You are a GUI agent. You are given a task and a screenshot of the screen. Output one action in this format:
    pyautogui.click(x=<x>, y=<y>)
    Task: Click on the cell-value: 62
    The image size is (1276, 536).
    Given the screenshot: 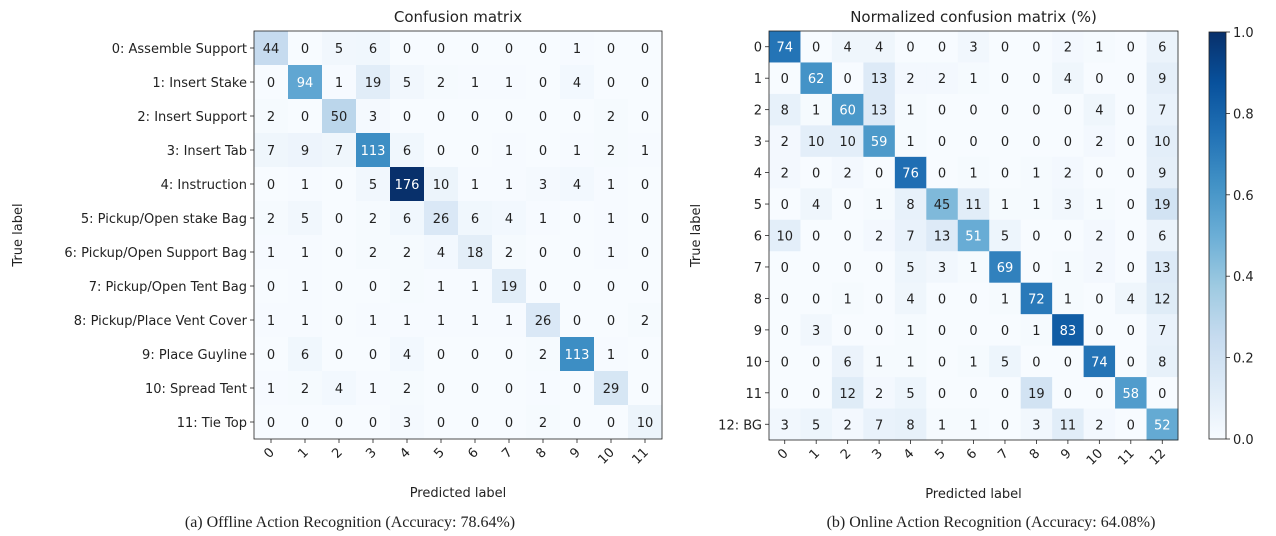 What is the action you would take?
    pyautogui.click(x=816, y=79)
    